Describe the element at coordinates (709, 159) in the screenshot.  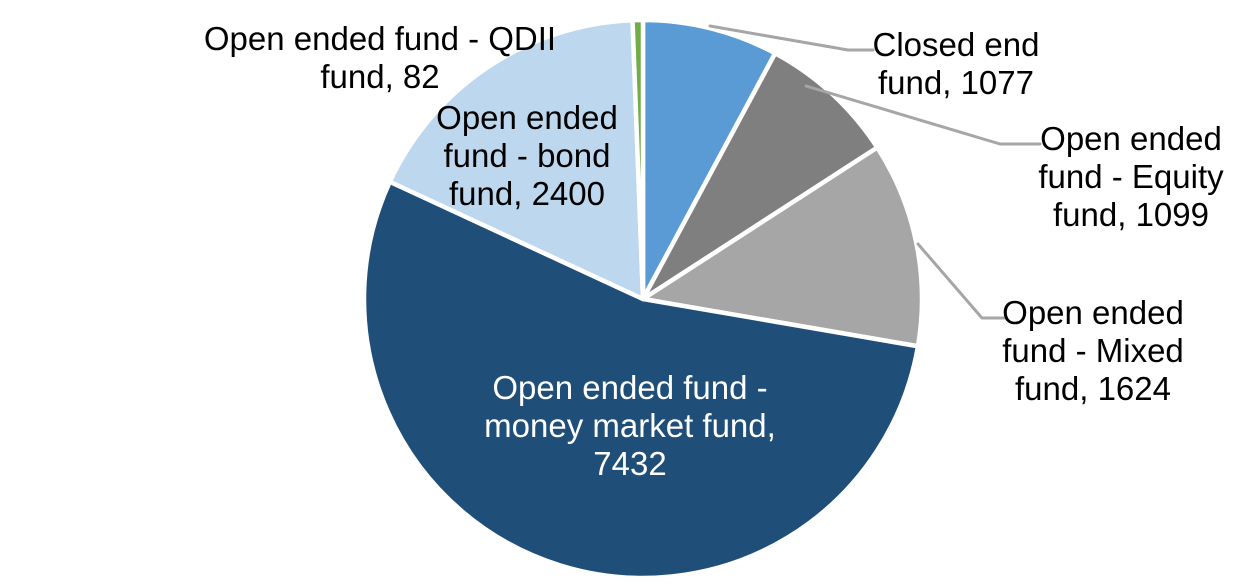
I see `pie-slice-closed-end-fund` at that location.